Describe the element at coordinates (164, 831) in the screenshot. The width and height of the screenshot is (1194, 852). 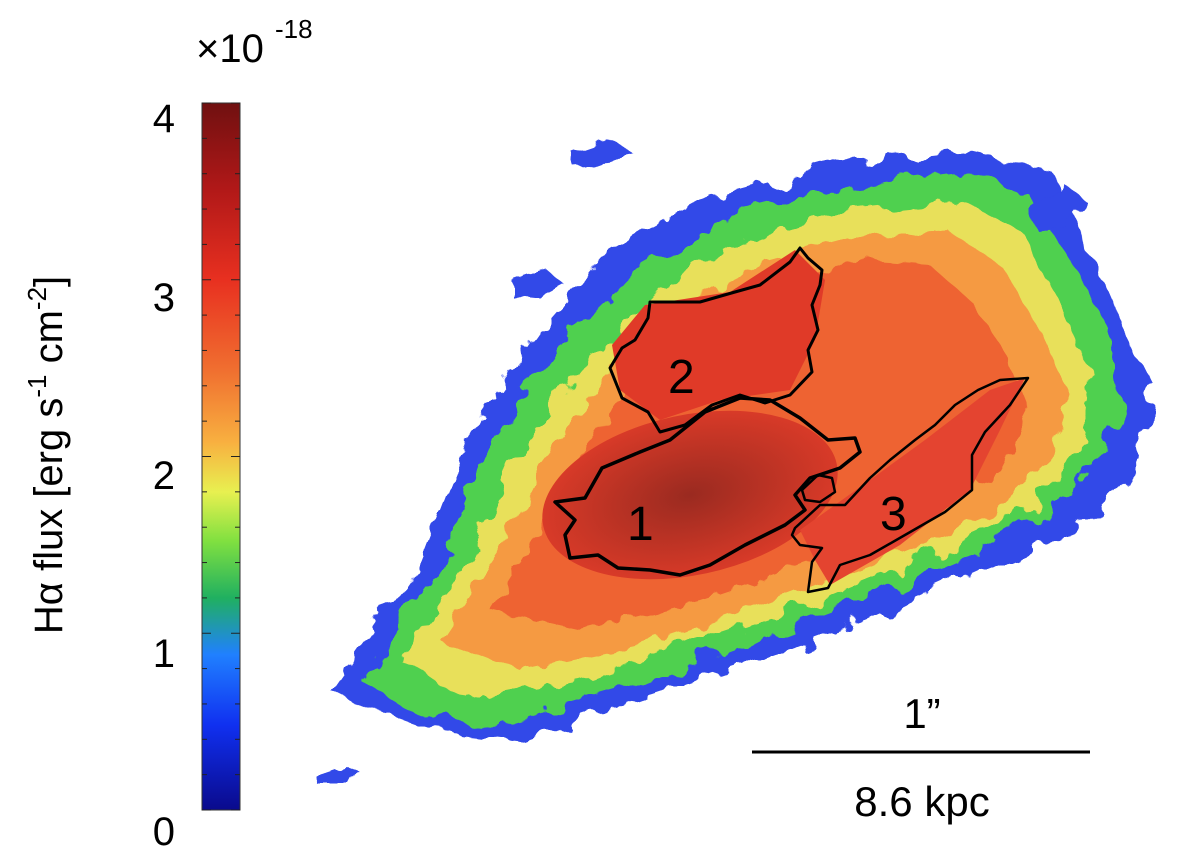
I see `colorbar-tick-label: 0` at that location.